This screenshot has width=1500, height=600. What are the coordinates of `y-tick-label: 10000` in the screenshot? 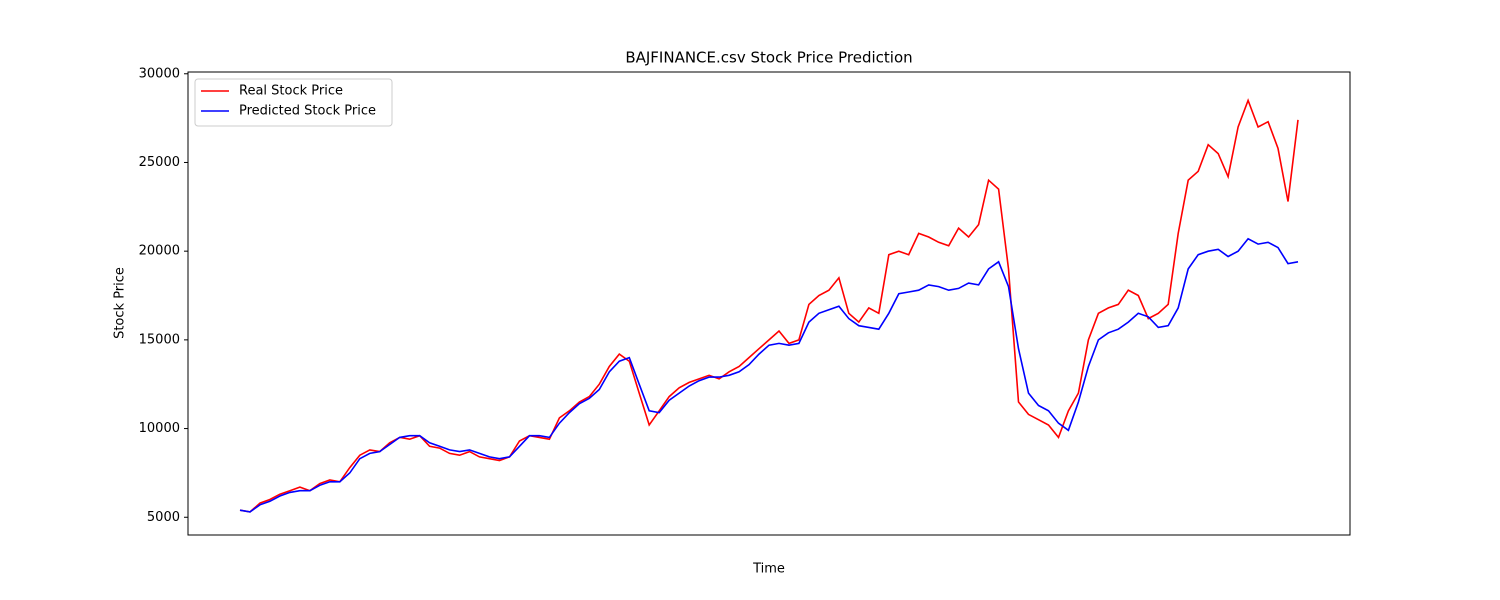 It's located at (159, 428).